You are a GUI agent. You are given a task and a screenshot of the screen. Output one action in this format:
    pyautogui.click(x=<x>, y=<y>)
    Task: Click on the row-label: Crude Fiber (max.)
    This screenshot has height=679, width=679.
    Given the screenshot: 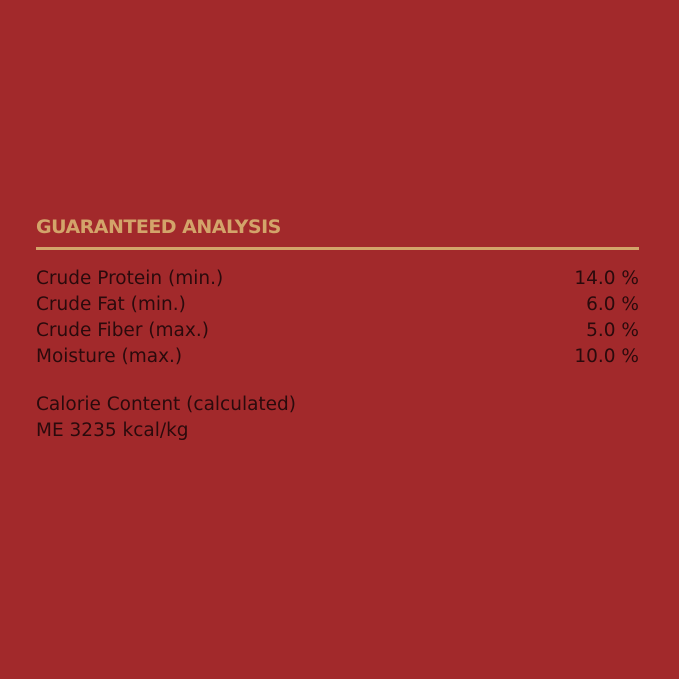 What is the action you would take?
    pyautogui.click(x=122, y=330)
    